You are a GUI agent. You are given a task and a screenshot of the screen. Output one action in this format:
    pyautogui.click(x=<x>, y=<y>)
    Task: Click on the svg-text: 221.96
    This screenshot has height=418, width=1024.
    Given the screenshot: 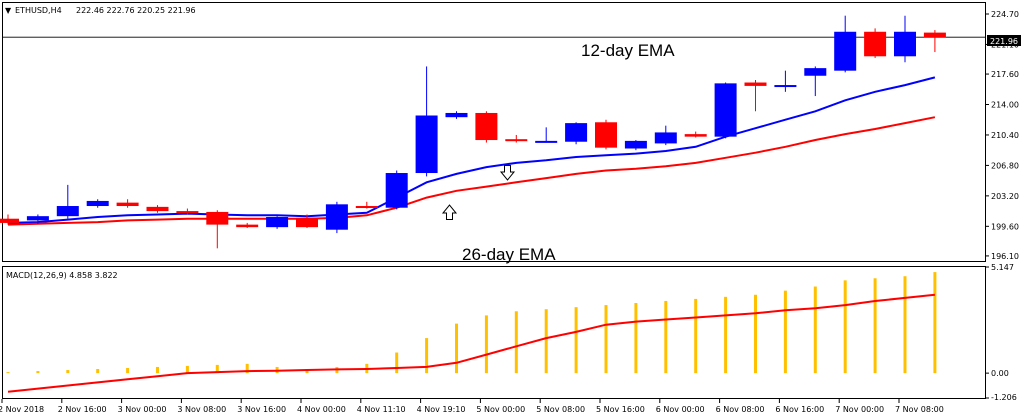 What is the action you would take?
    pyautogui.click(x=1004, y=41)
    